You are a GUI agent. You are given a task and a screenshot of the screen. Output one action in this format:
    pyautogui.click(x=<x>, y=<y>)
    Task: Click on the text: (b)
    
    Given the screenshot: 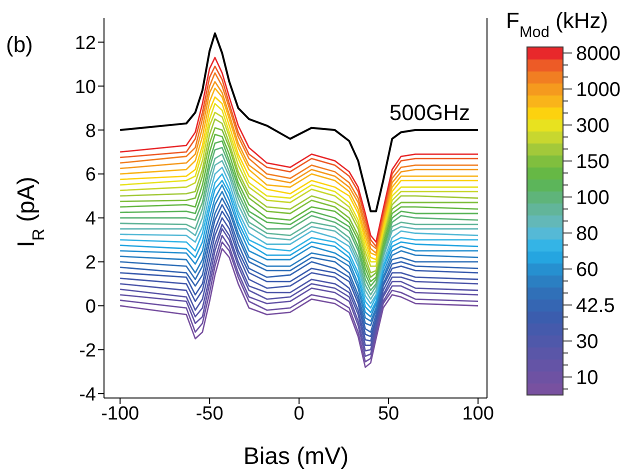 What is the action you would take?
    pyautogui.click(x=19, y=44)
    